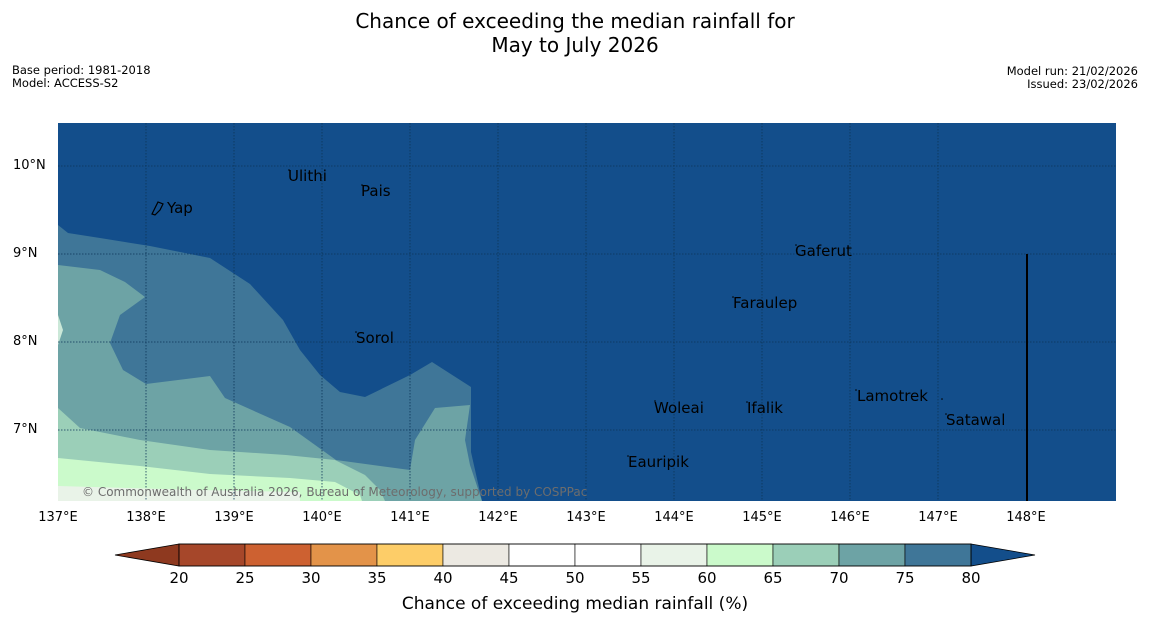 The image size is (1150, 644). What do you see at coordinates (410, 517) in the screenshot?
I see `lon-label-141e: 141°E` at bounding box center [410, 517].